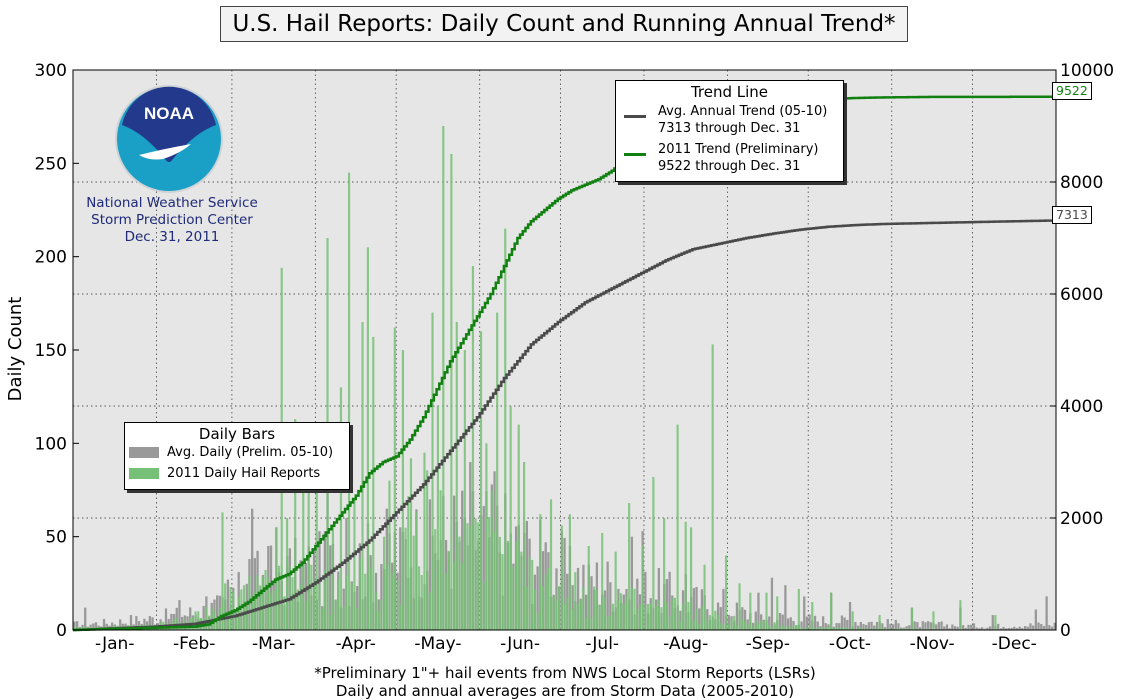 The height and width of the screenshot is (700, 1130). Describe the element at coordinates (169, 139) in the screenshot. I see `noaa-logo: NOAA` at that location.